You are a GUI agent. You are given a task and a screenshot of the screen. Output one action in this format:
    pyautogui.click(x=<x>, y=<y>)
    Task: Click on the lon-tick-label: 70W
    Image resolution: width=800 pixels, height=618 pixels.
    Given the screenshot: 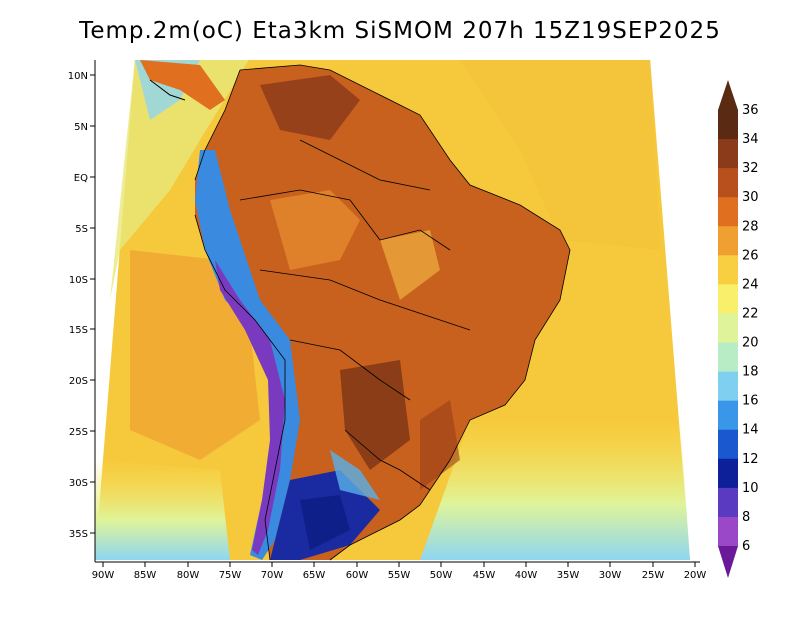 What is the action you would take?
    pyautogui.click(x=272, y=575)
    